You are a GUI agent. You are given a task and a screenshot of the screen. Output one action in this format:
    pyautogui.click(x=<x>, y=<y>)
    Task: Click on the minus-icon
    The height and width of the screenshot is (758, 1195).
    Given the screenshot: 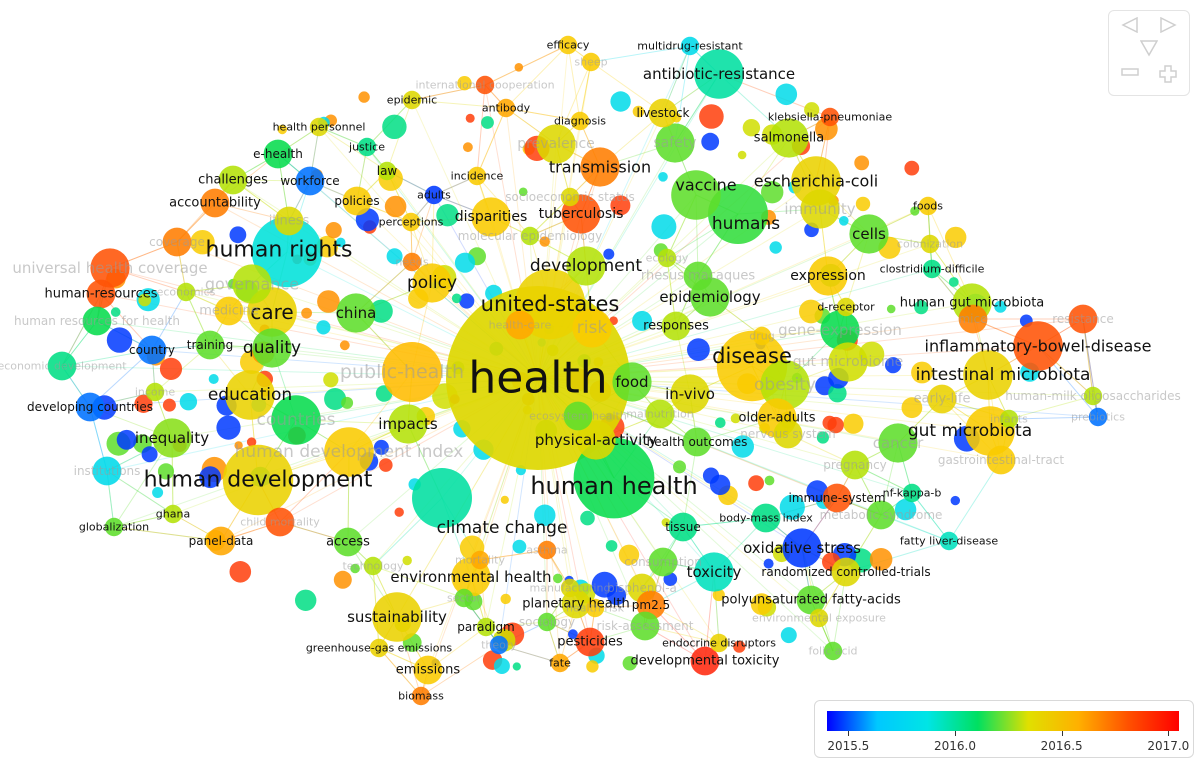 What is the action you would take?
    pyautogui.click(x=1130, y=72)
    